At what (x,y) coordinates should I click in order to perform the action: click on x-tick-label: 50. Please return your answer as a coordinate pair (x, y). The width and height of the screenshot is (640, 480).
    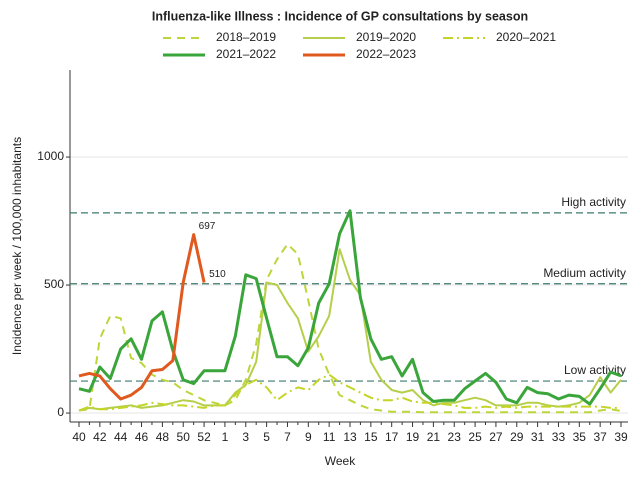
    Looking at the image, I should click on (184, 437).